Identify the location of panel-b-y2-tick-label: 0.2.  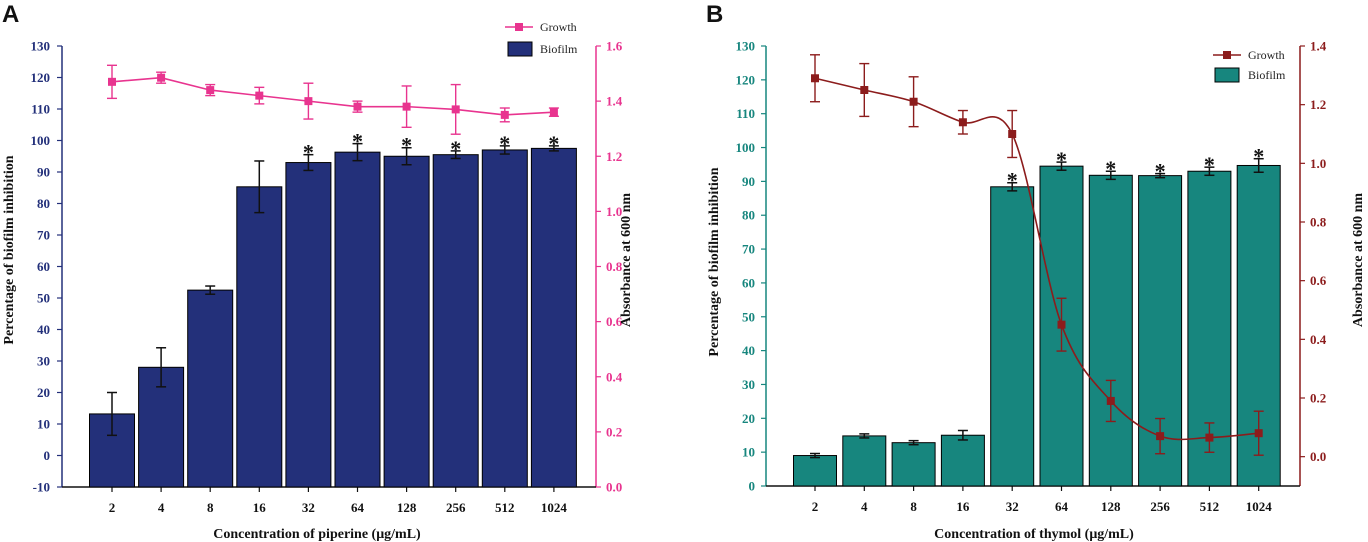
(1318, 398).